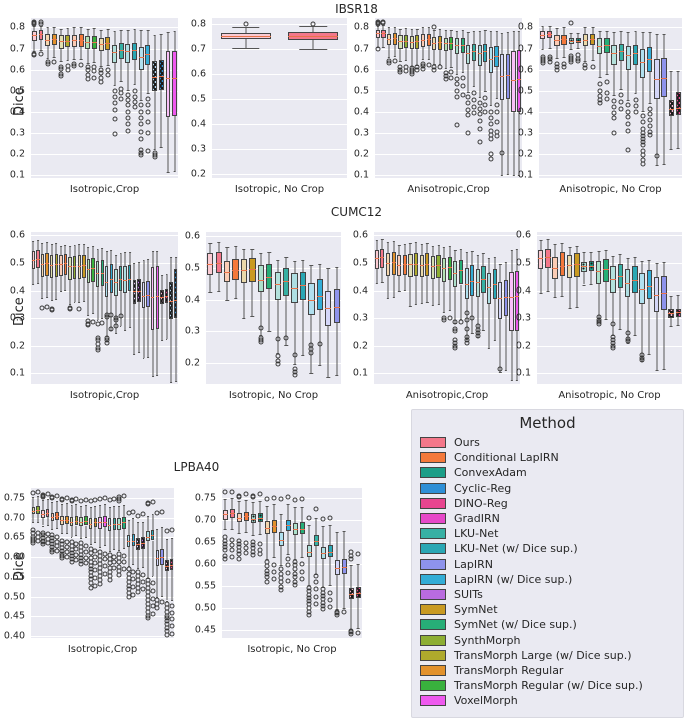 This screenshot has width=688, height=725. What do you see at coordinates (548, 594) in the screenshot?
I see `legend-item: SUITs` at bounding box center [548, 594].